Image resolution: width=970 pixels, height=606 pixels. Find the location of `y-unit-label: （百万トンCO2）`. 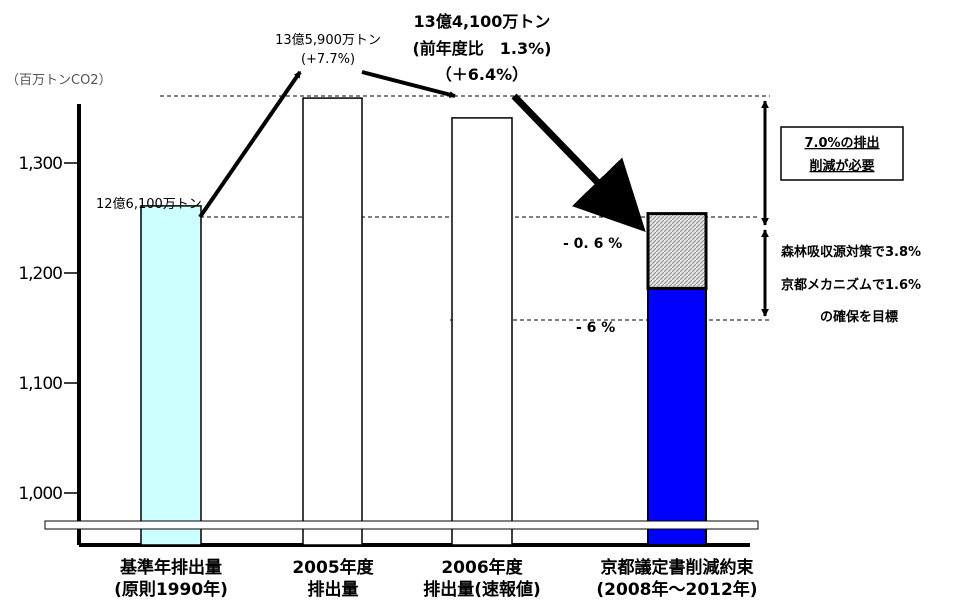

y-unit-label: （百万トンCO2） is located at coordinates (59, 80).